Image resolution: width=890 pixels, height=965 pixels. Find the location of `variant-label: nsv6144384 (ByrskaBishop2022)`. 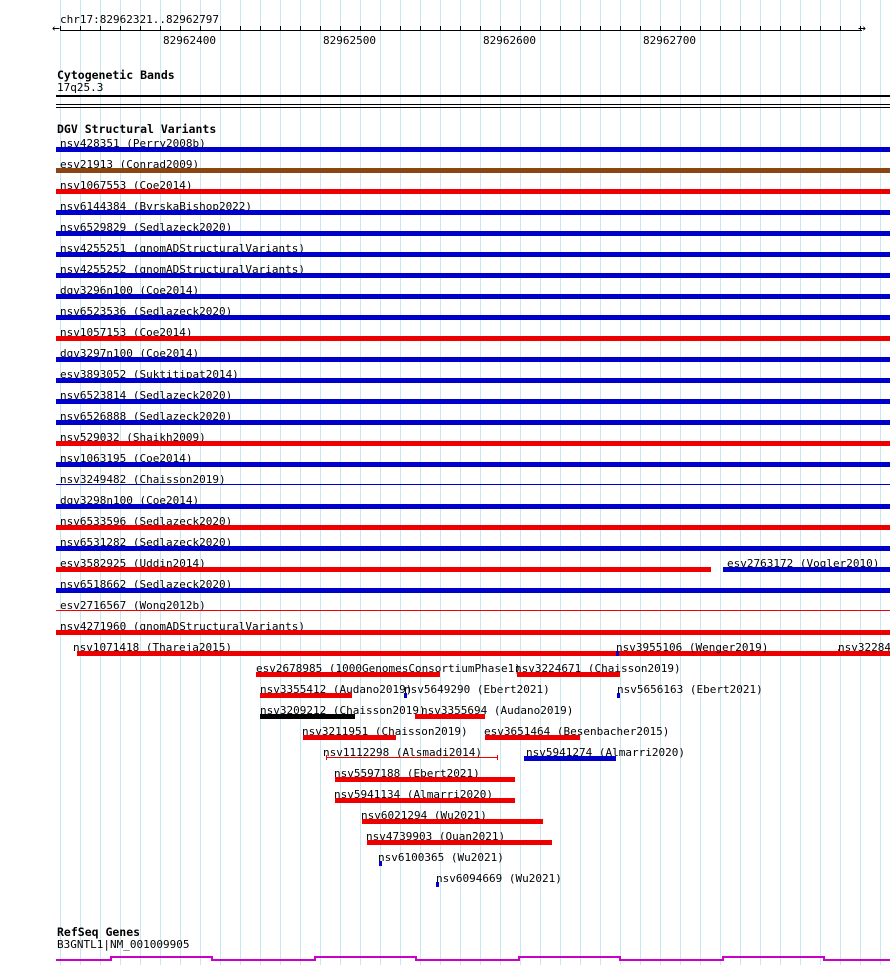

variant-label: nsv6144384 (ByrskaBishop2022) is located at coordinates (156, 206).